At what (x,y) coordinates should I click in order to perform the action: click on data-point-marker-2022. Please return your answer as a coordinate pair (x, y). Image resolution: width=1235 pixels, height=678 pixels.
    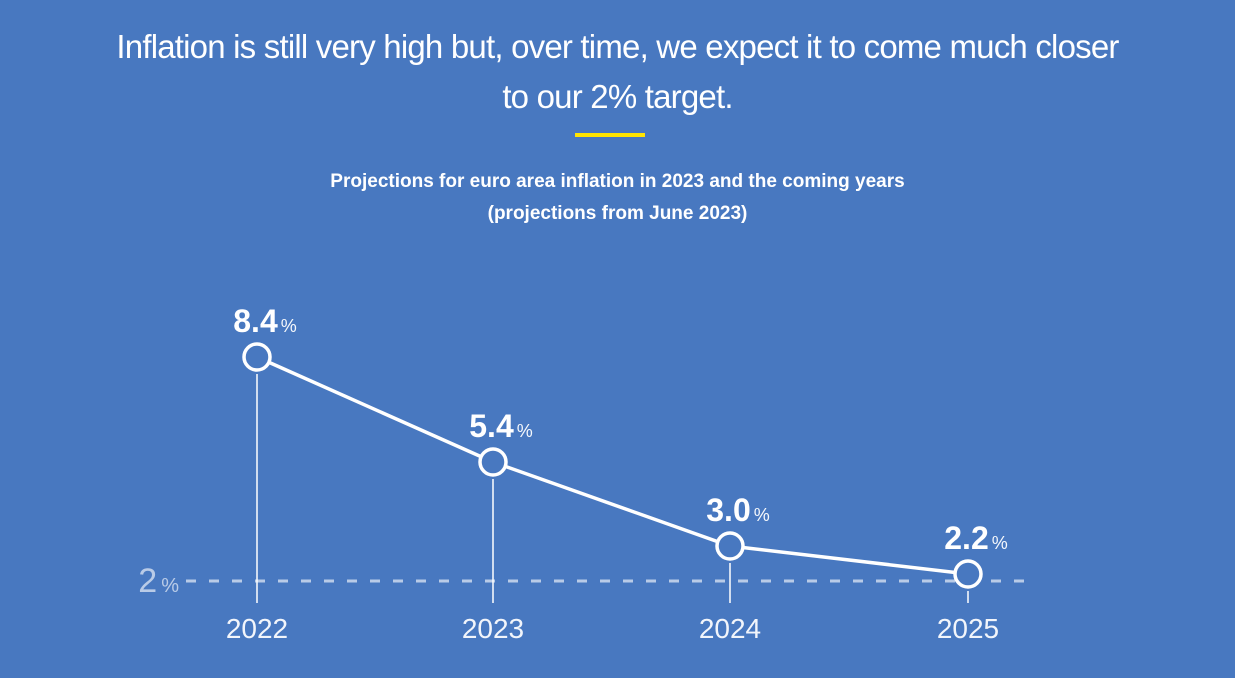
    Looking at the image, I should click on (257, 357).